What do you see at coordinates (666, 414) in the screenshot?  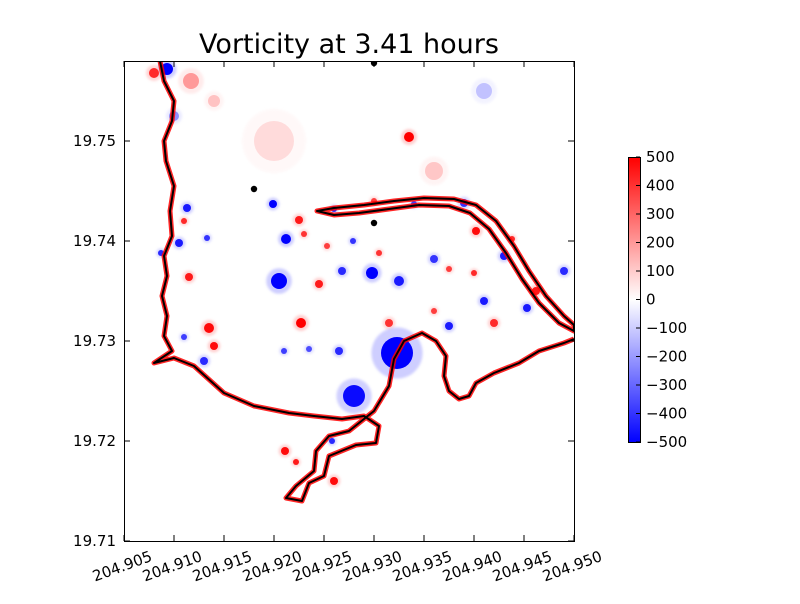 I see `colorbar-tick-label: −400` at bounding box center [666, 414].